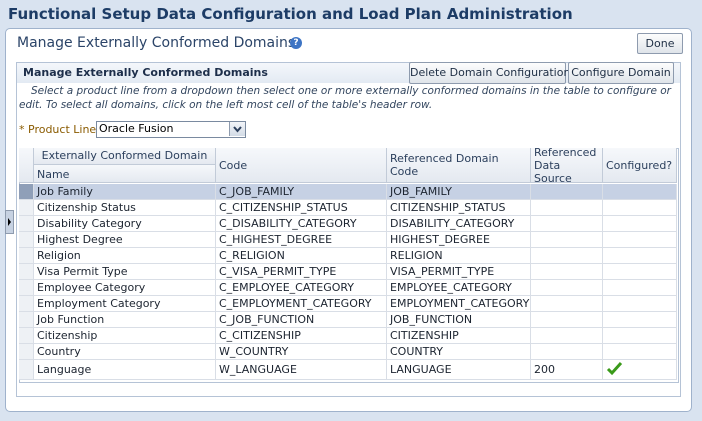 The width and height of the screenshot is (702, 421). Describe the element at coordinates (301, 256) in the screenshot. I see `table-cell: C_RELIGION` at that location.